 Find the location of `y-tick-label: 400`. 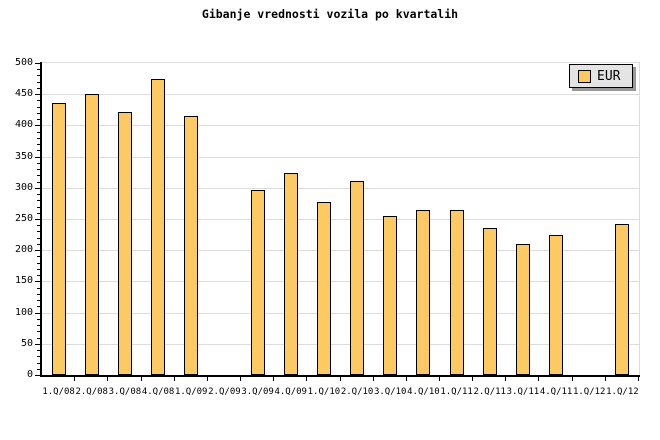

y-tick-label: 400 is located at coordinates (23, 124).